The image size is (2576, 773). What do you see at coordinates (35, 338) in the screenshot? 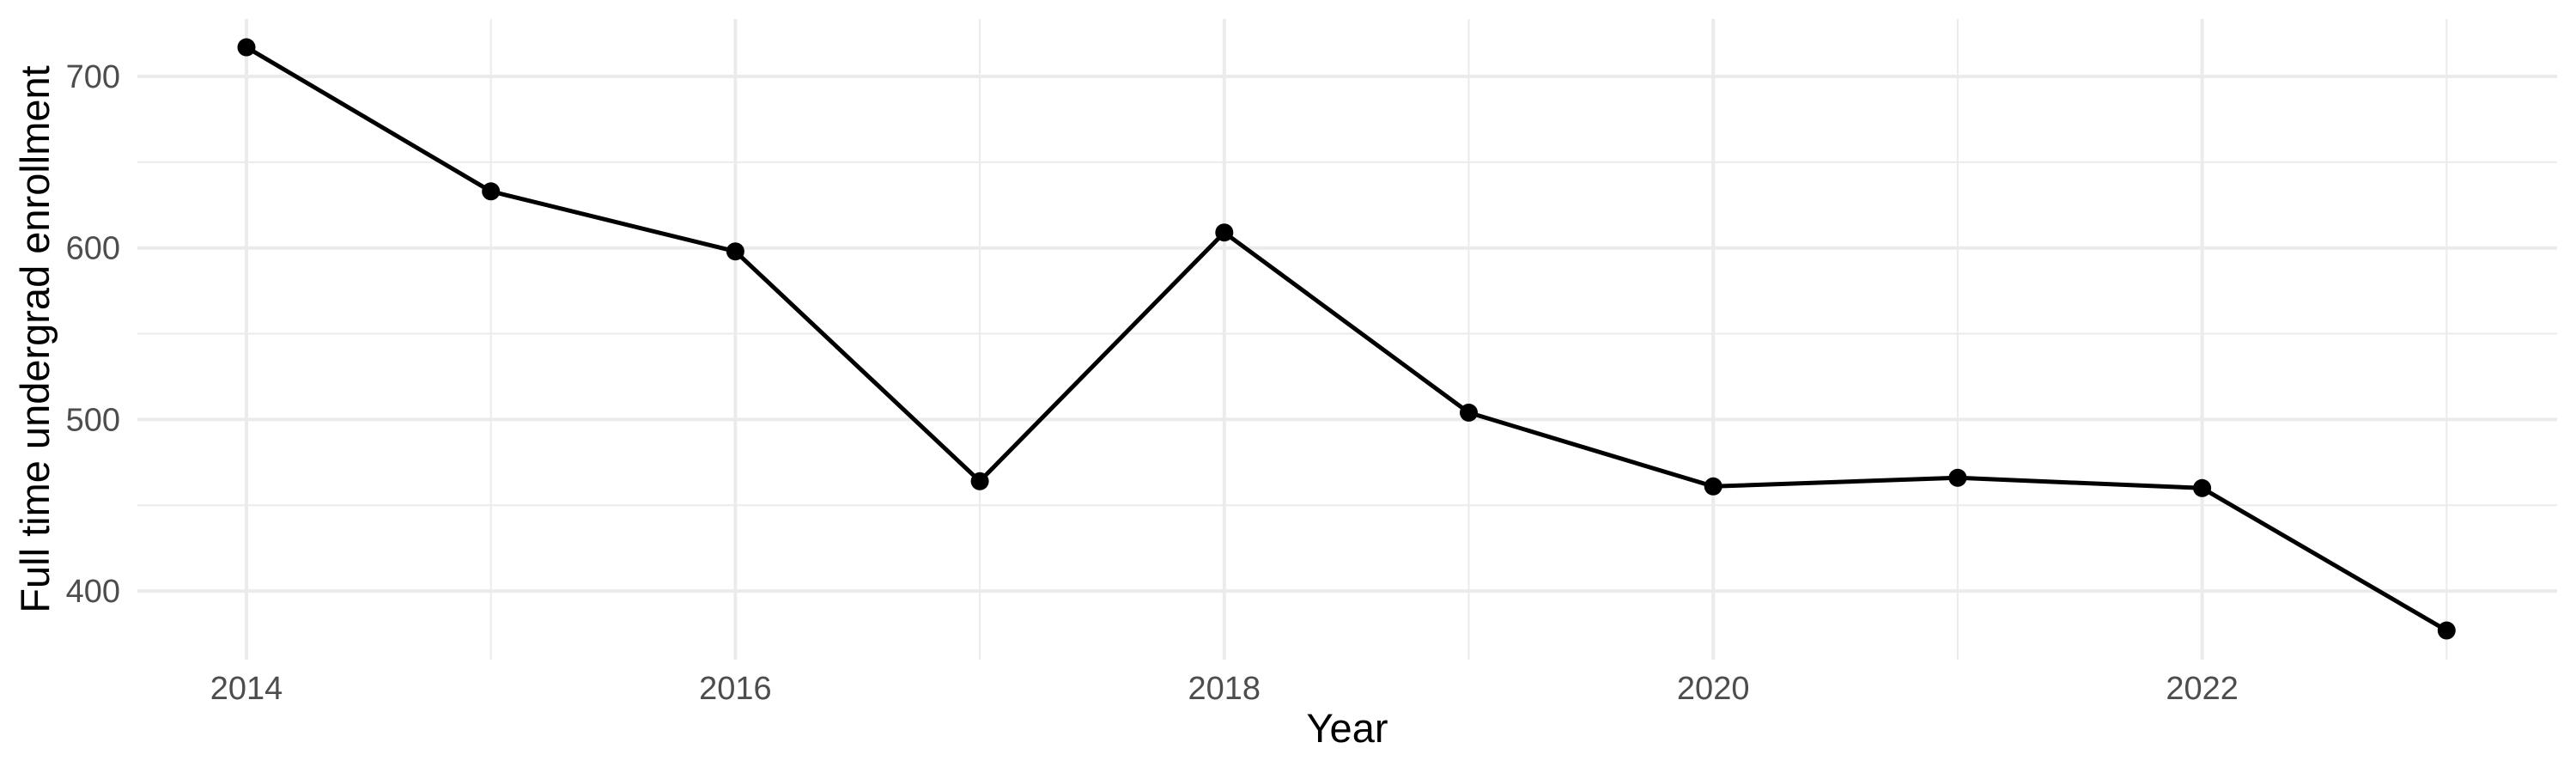
I see `y-axis-title: Full time undergrad enrollment` at bounding box center [35, 338].